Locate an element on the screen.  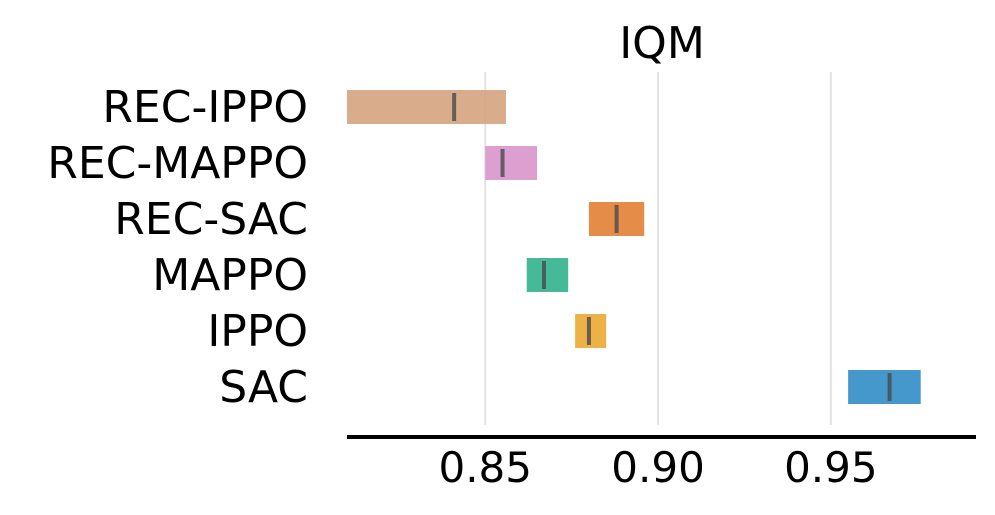
x-tick-label-1: 0.90 is located at coordinates (658, 467).